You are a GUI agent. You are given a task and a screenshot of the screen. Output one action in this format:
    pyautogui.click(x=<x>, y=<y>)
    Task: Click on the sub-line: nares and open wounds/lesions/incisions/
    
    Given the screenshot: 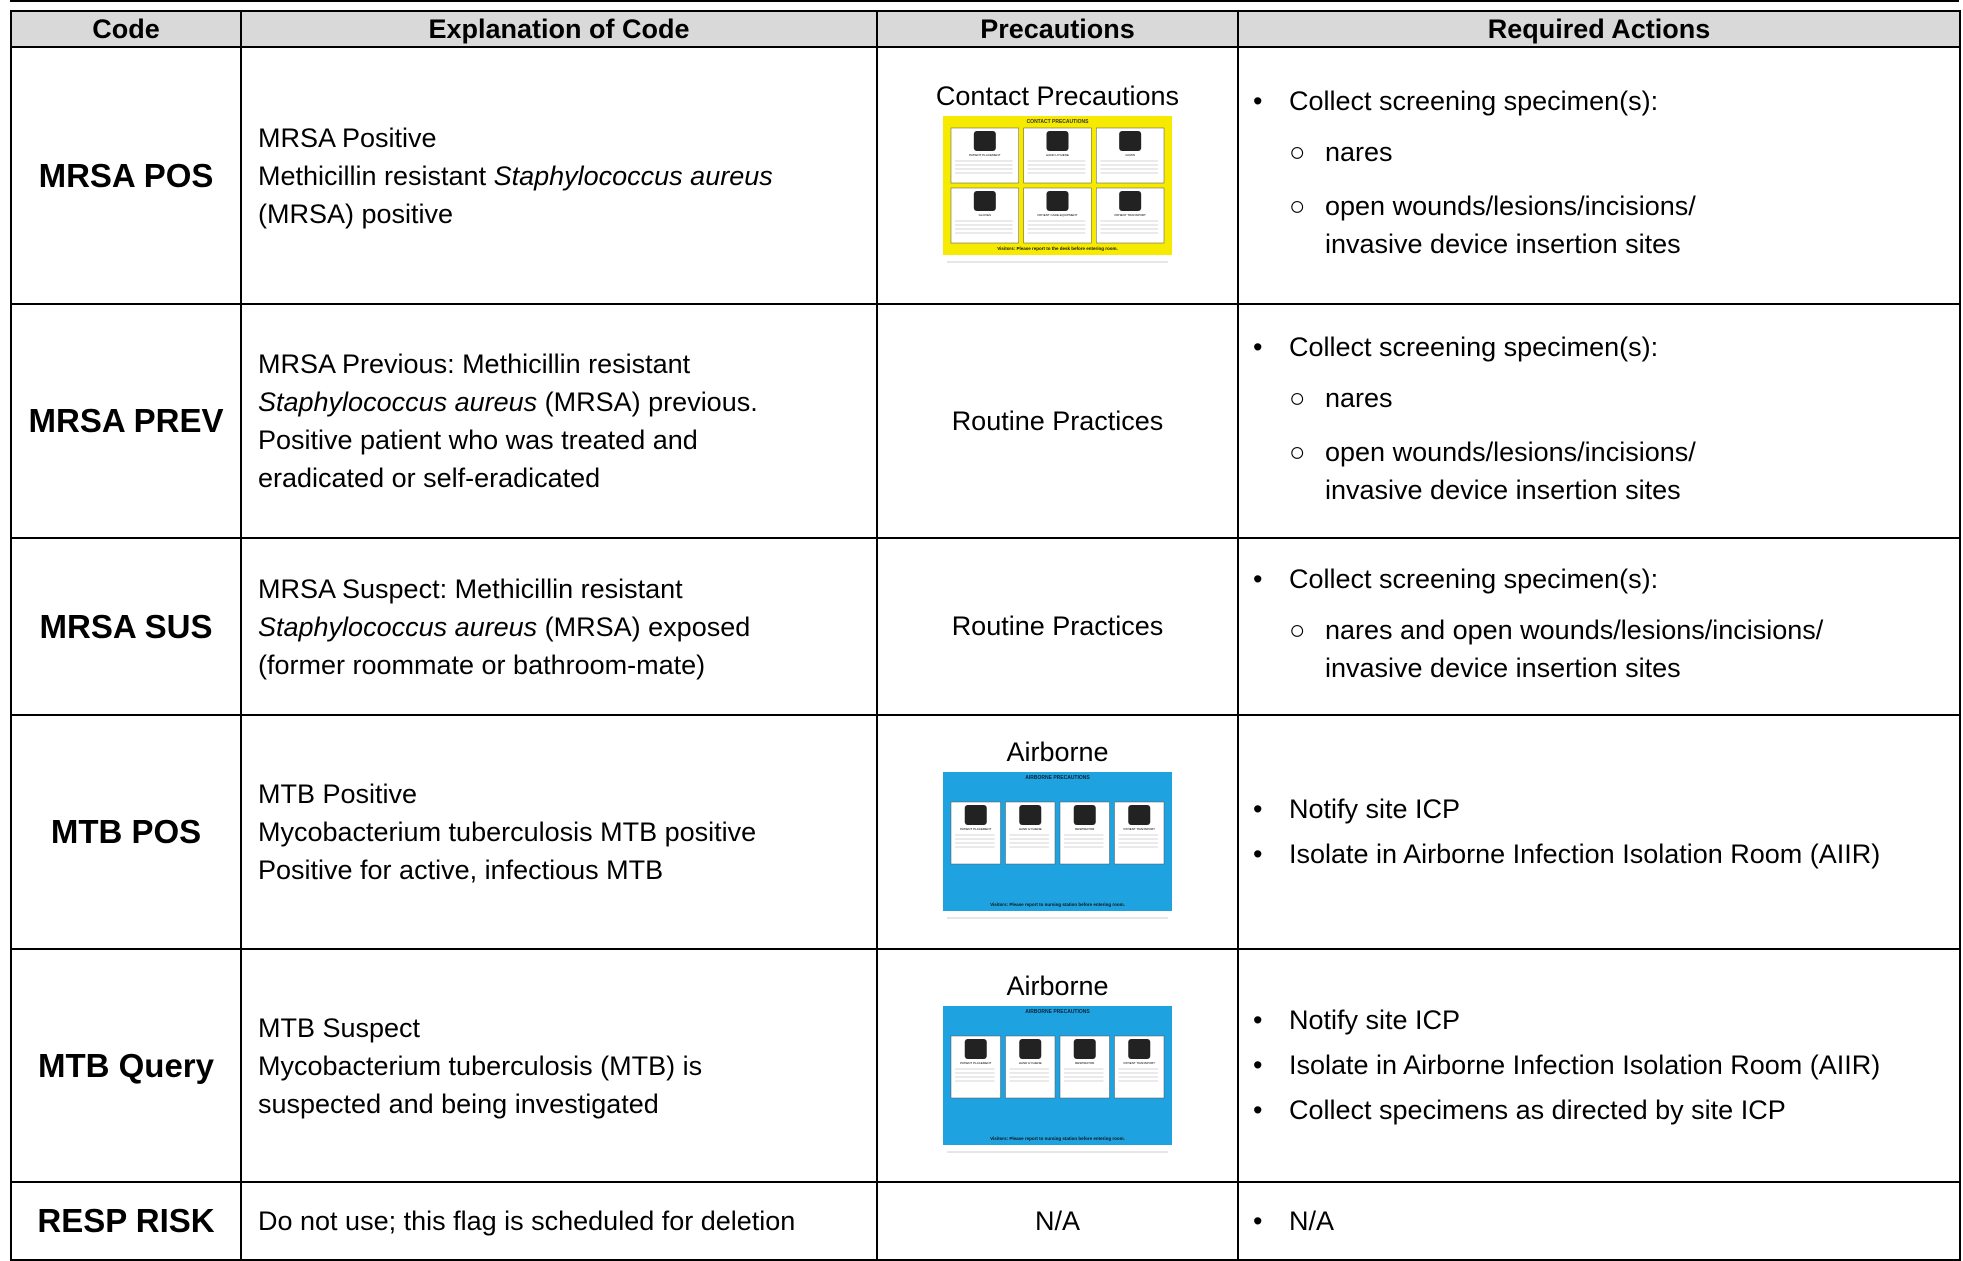 What is the action you would take?
    pyautogui.click(x=1574, y=630)
    